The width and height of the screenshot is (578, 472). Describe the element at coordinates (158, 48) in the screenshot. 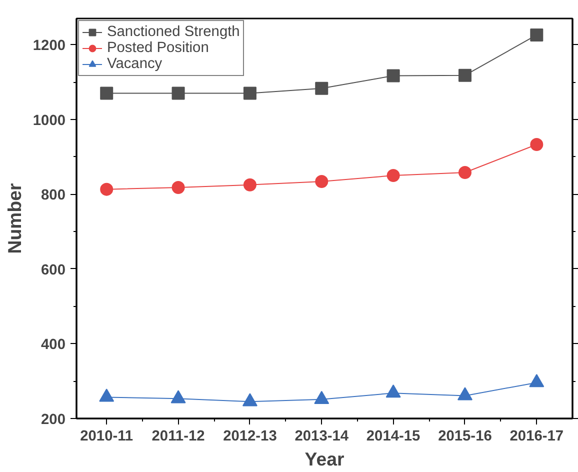

I see `legend-label: Posted Position` at that location.